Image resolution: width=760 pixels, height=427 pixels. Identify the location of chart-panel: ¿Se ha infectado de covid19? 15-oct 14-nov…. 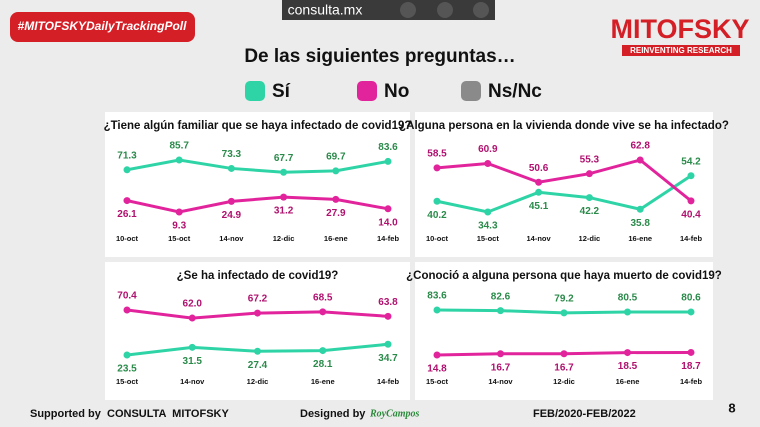
(257, 331).